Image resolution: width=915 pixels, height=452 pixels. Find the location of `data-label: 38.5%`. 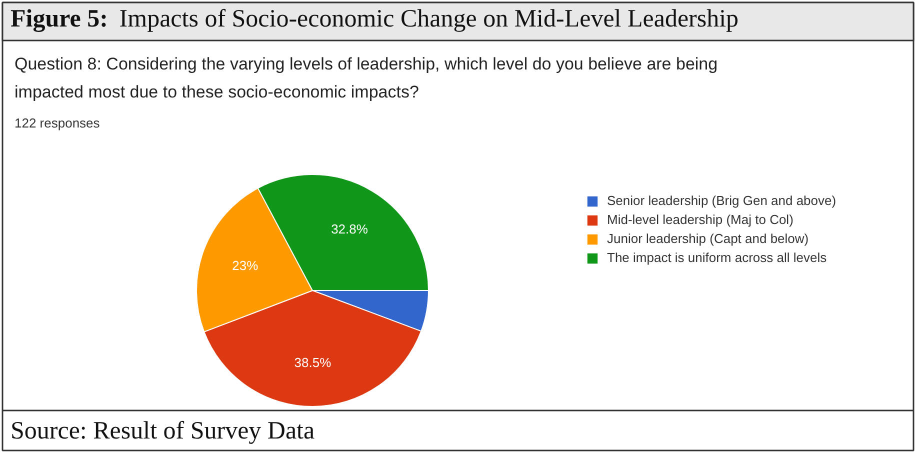

data-label: 38.5% is located at coordinates (313, 362).